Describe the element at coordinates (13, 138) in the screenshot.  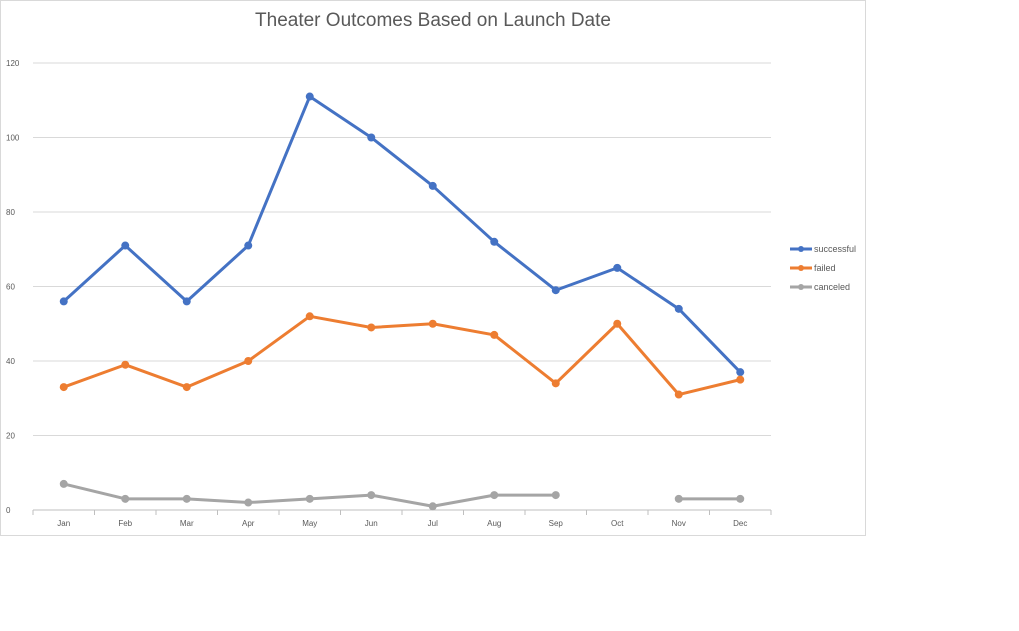
I see `y-tick-label: 100` at that location.